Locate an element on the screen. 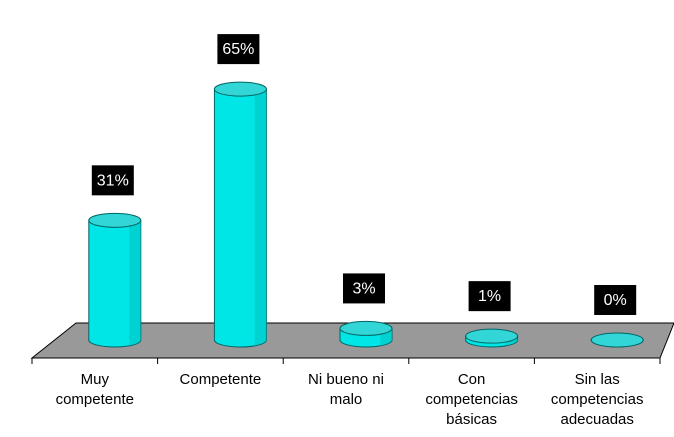 This screenshot has width=674, height=437. data-label-text: 1% is located at coordinates (489, 296).